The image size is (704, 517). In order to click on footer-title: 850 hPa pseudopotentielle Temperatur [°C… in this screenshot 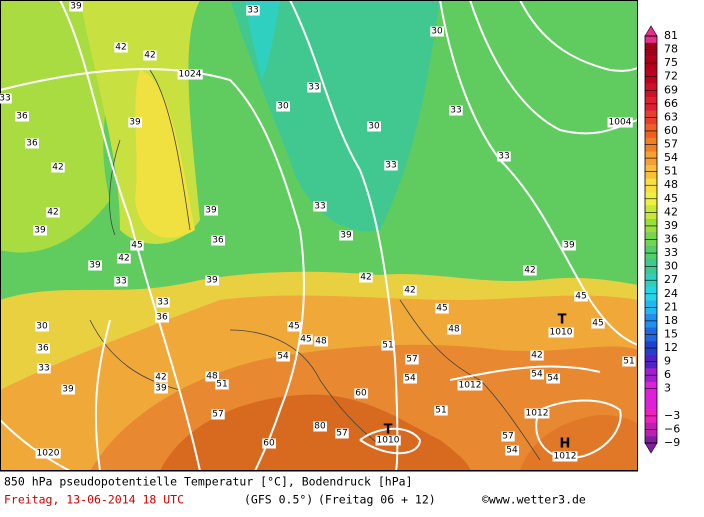, I will do `click(208, 482)`.